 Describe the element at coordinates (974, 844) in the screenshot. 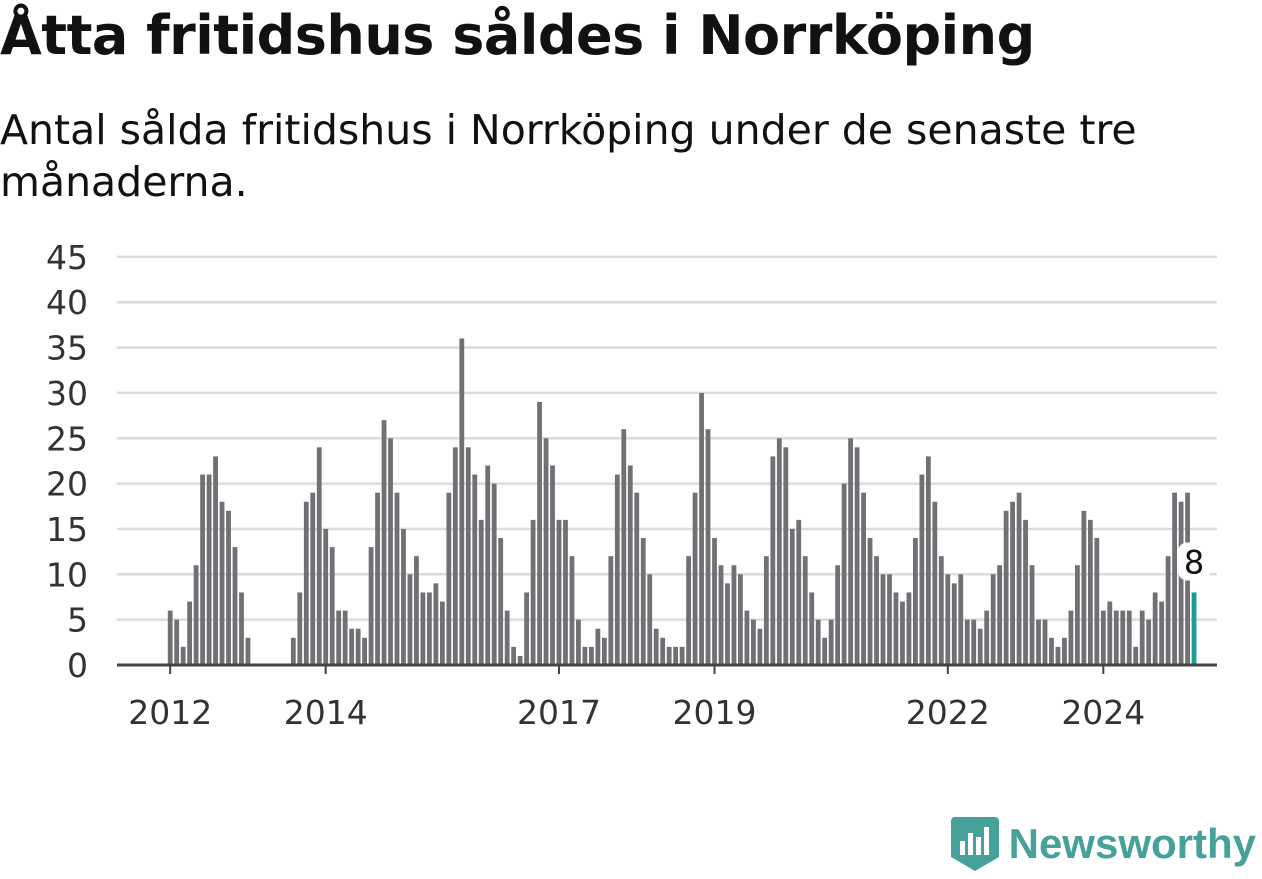

I see `newsworthy-logo-icon` at that location.